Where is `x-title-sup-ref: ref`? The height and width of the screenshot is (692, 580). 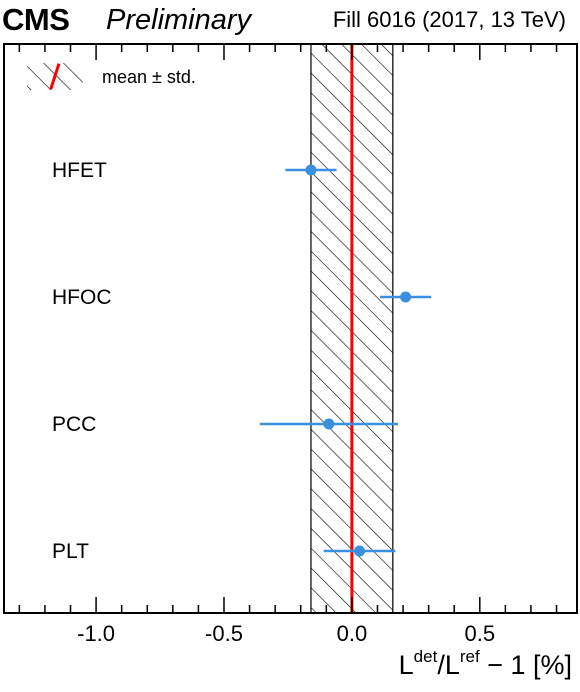
x-title-sup-ref: ref is located at coordinates (469, 656).